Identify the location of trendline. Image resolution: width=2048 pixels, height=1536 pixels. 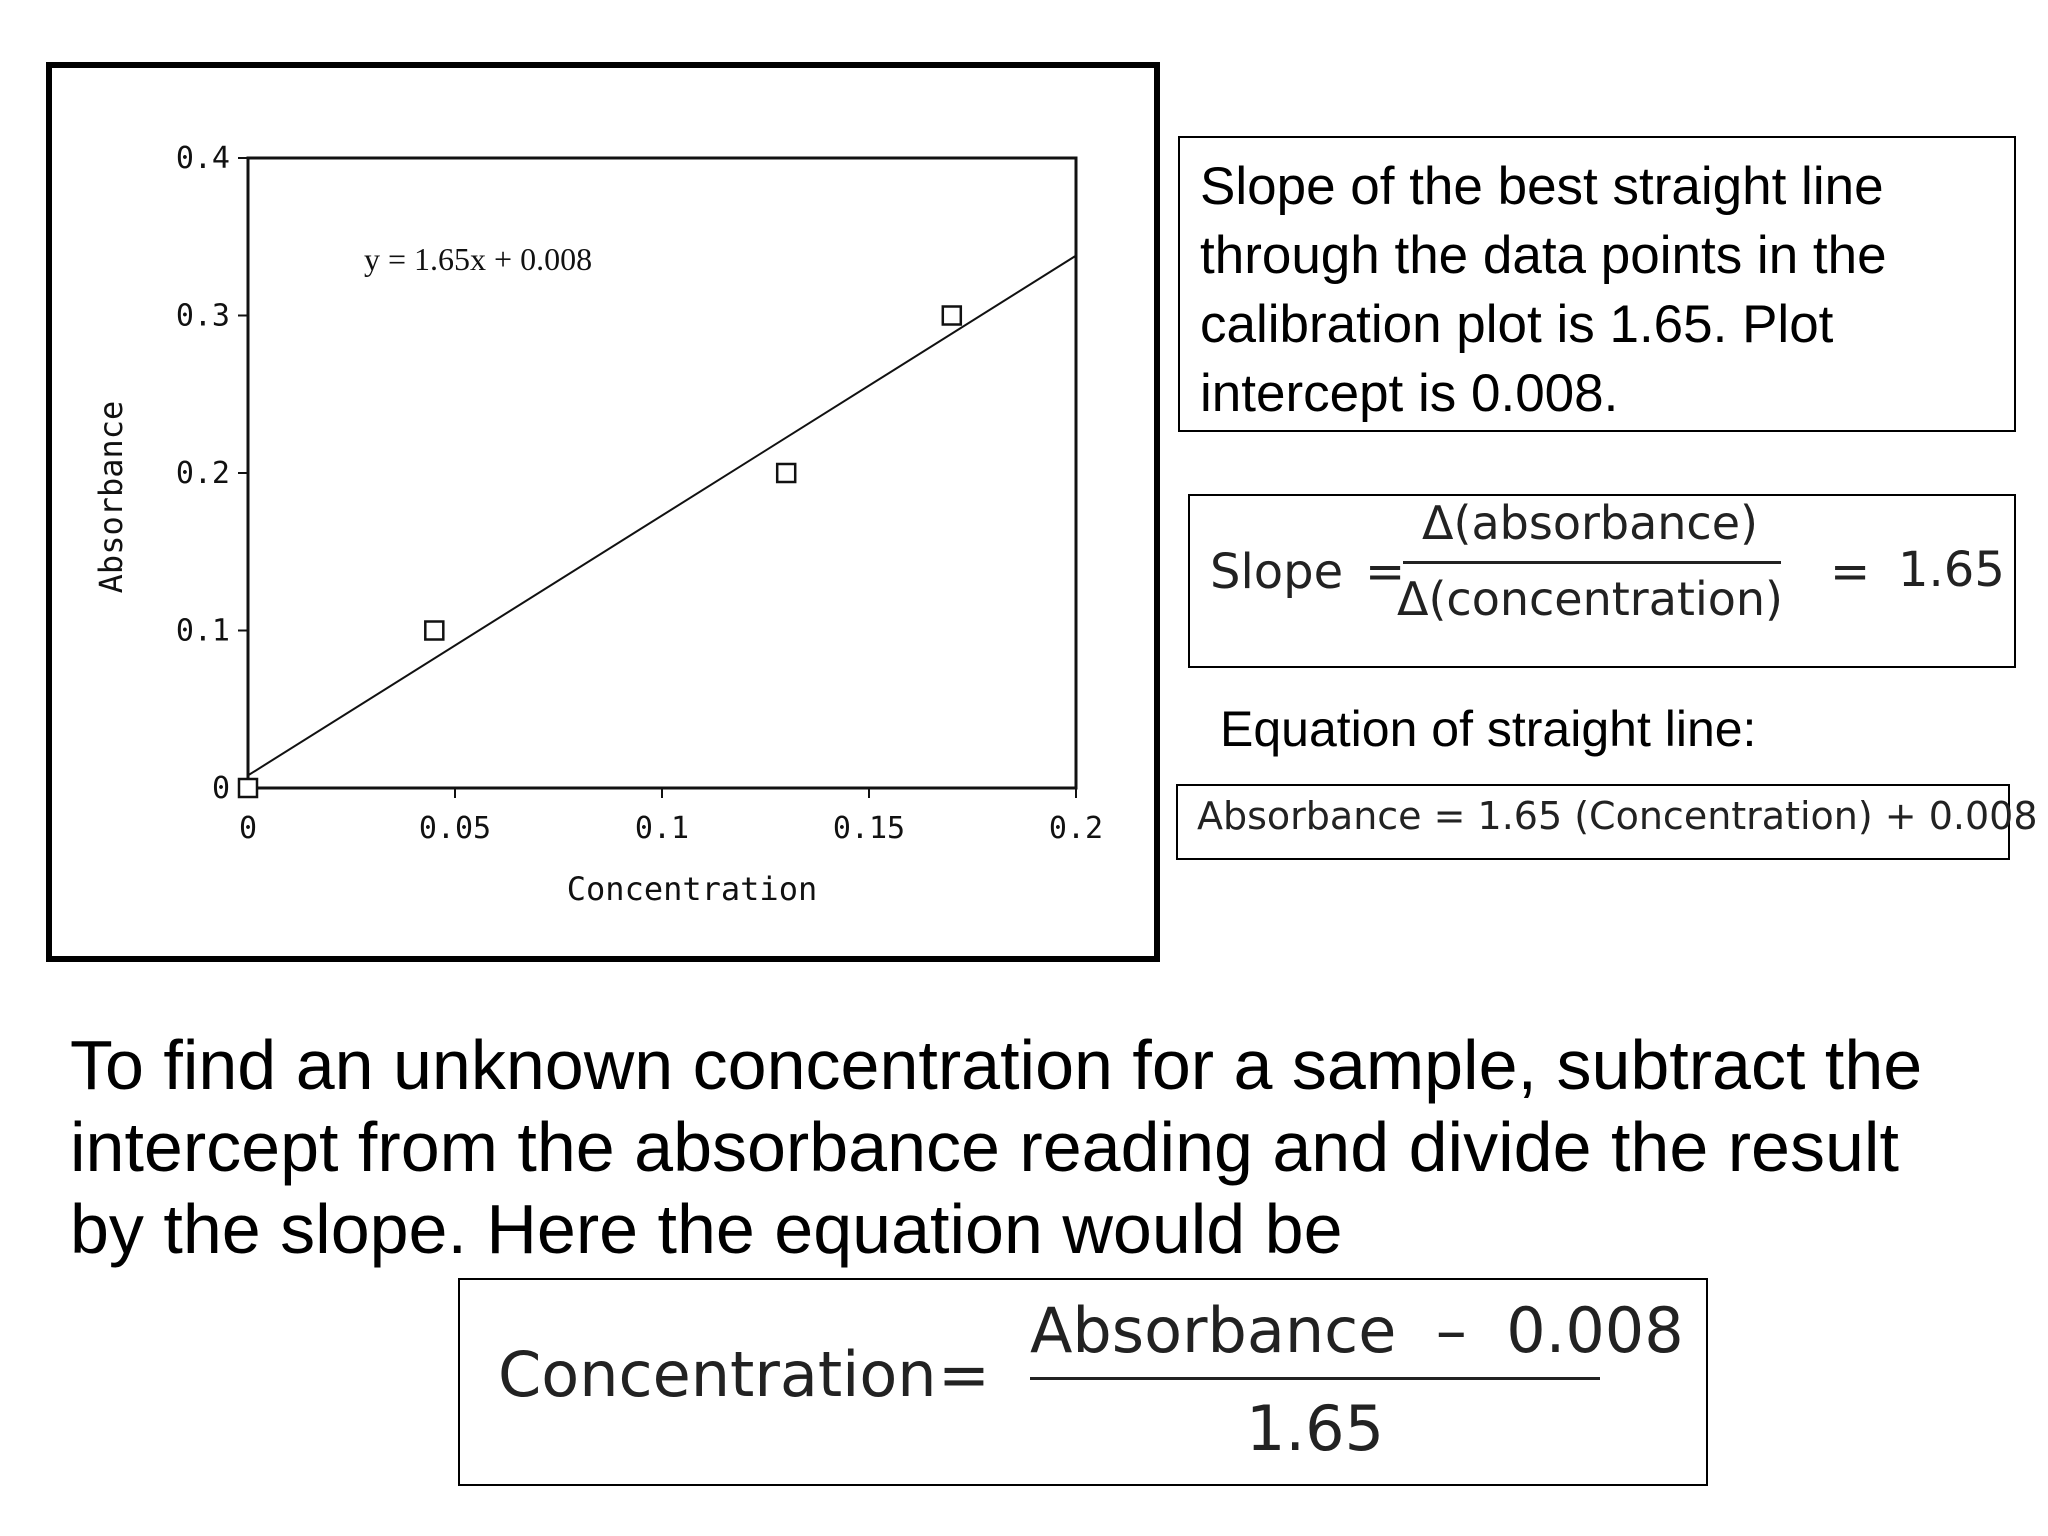
(662, 515).